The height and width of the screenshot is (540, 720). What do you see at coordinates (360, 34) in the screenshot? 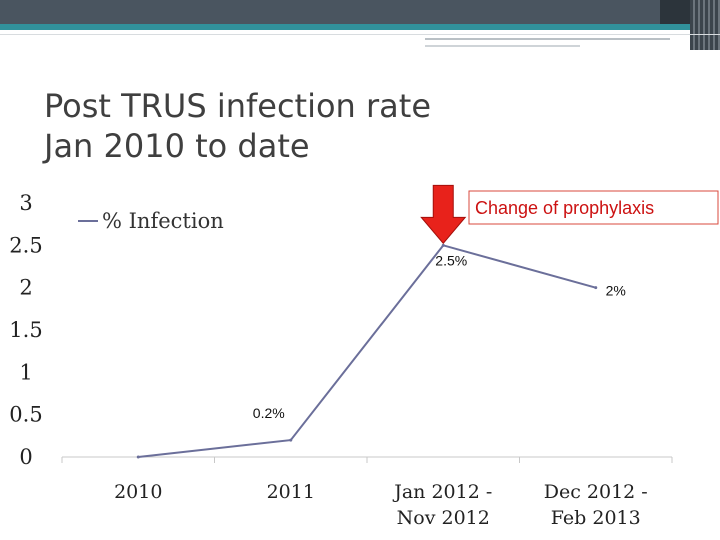
I see `header-rule` at bounding box center [360, 34].